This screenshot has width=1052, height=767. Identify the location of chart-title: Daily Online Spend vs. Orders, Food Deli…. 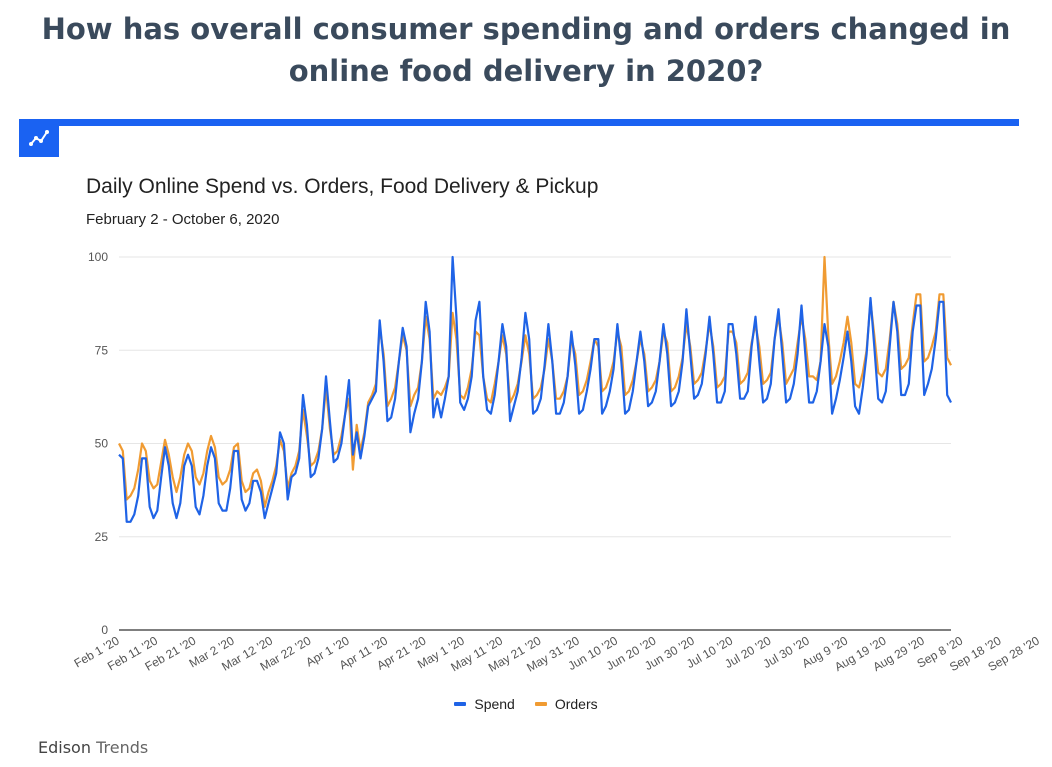
(342, 186).